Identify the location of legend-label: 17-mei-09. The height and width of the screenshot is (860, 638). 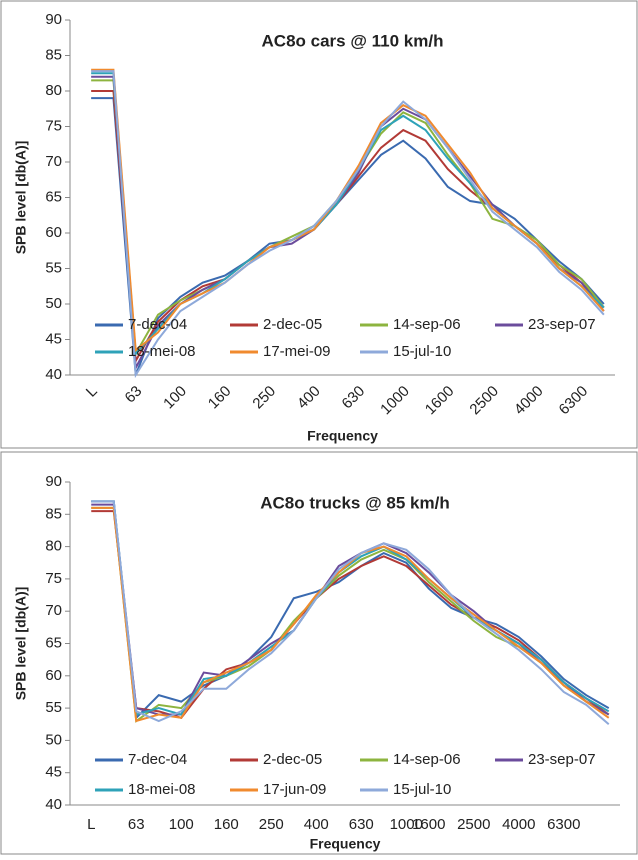
(297, 351).